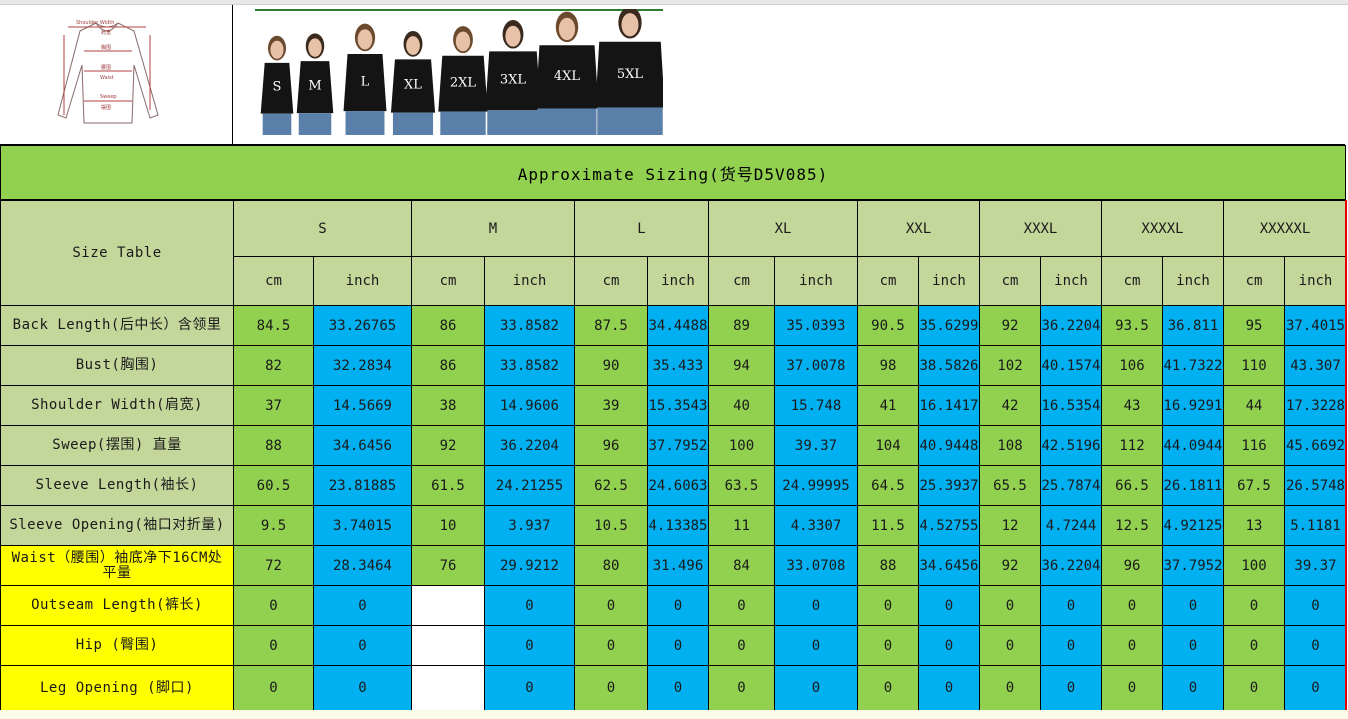  What do you see at coordinates (1132, 405) in the screenshot?
I see `table-cell: 43` at bounding box center [1132, 405].